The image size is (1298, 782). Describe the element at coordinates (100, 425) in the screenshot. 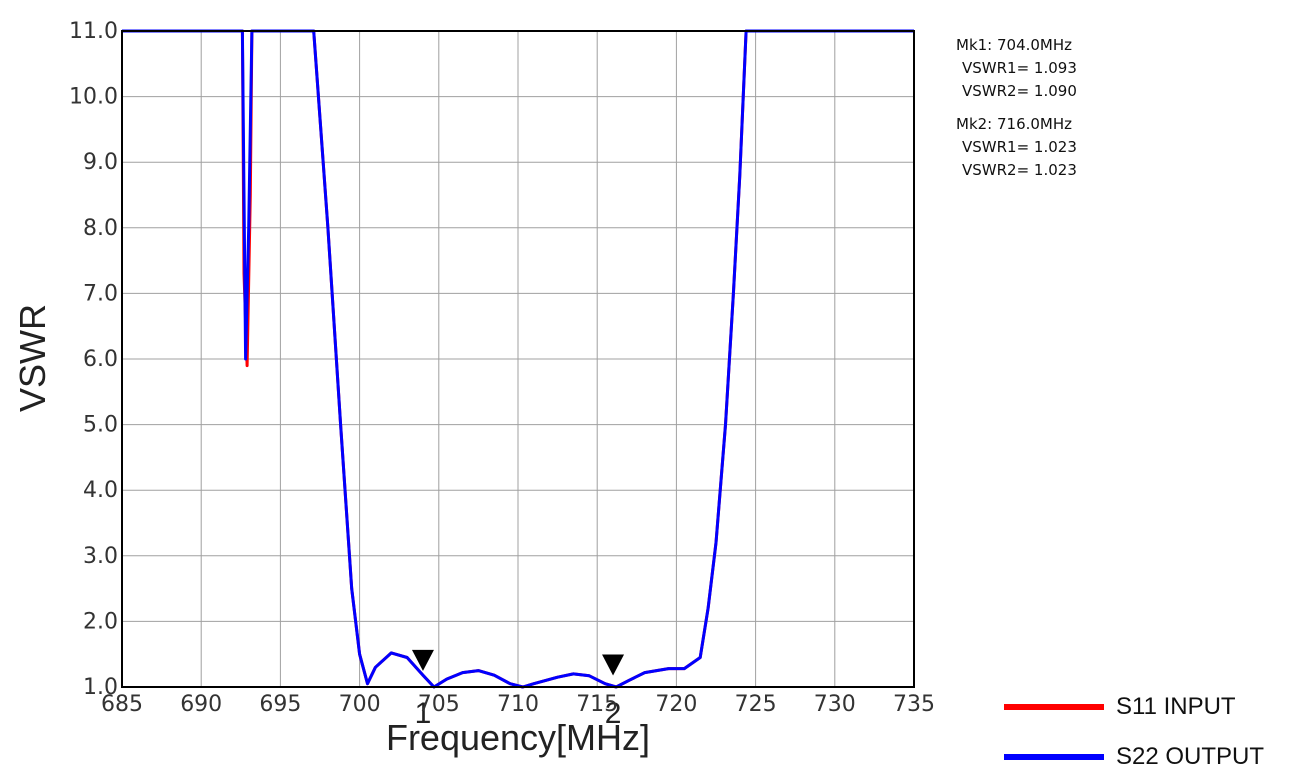

I see `y-tick-label-4: 5.0` at that location.